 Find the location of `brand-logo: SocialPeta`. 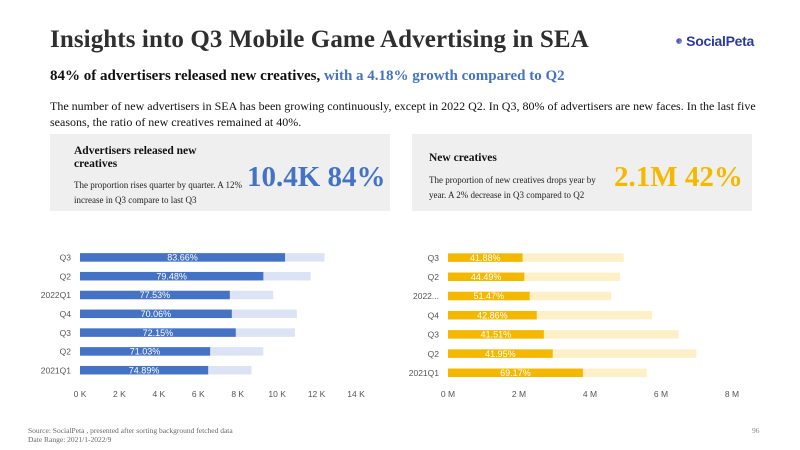

brand-logo: SocialPeta is located at coordinates (715, 41).